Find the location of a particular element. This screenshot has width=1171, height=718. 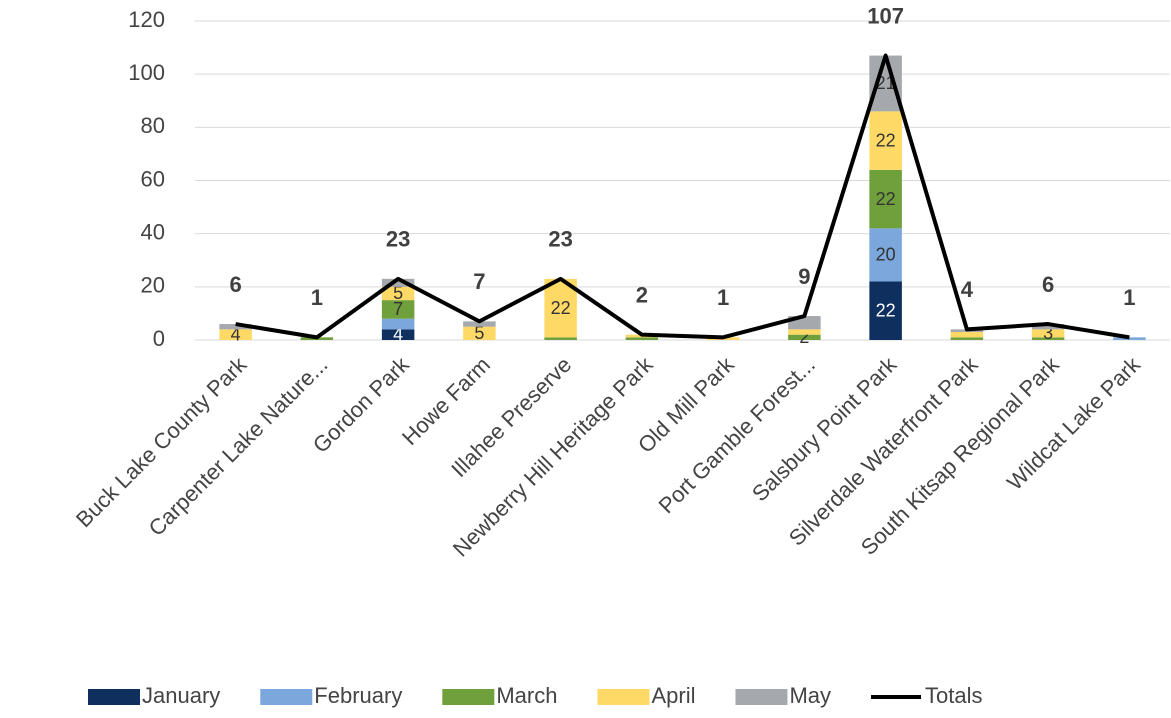

y-tick-label: 40 is located at coordinates (153, 231).